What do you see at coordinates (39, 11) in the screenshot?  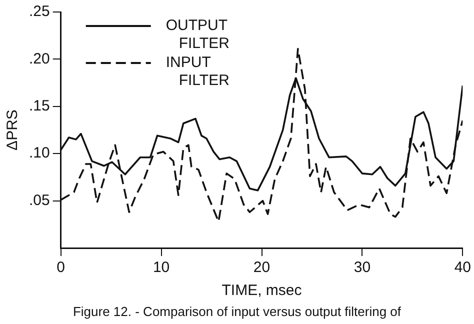 I see `y-tick-label: .25` at bounding box center [39, 11].